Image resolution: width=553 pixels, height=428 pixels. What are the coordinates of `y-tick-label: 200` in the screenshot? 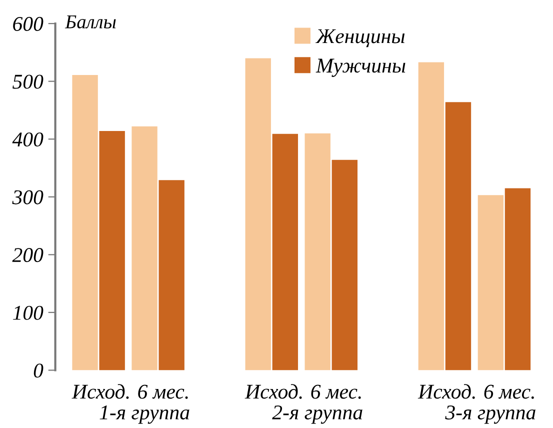 It's located at (28, 255).